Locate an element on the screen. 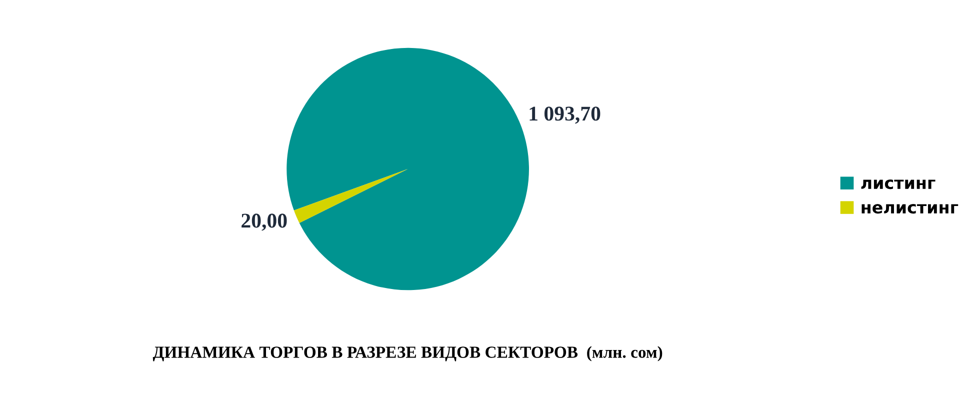  legend-label: листинг is located at coordinates (898, 185).